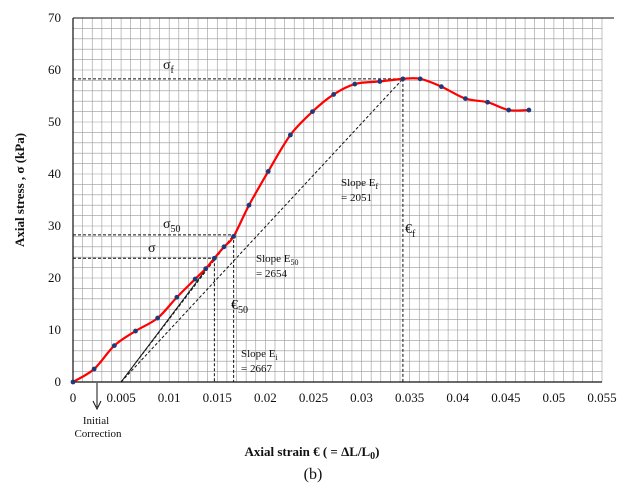 The width and height of the screenshot is (626, 497). I want to click on sigma-f-label: σf, so click(169, 67).